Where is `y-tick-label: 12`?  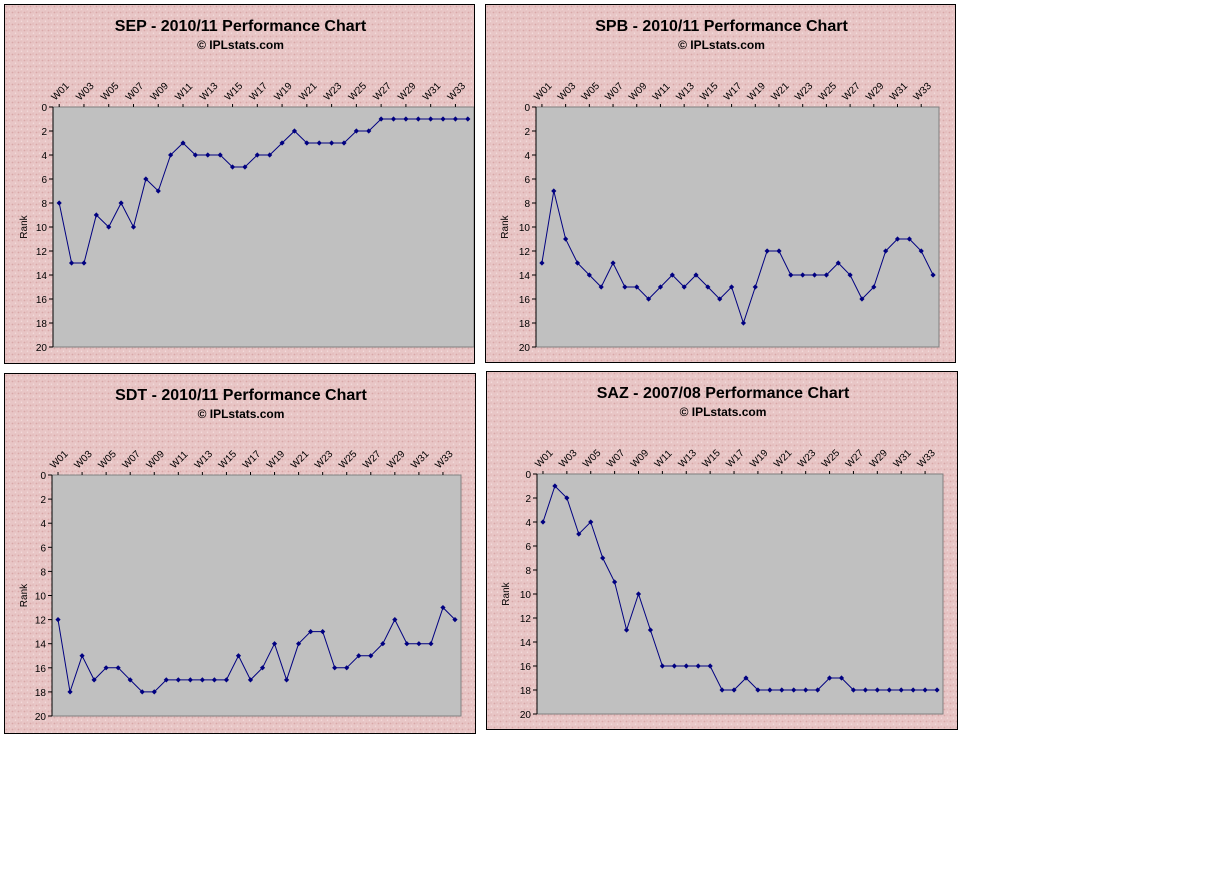 y-tick-label: 12 is located at coordinates (42, 252).